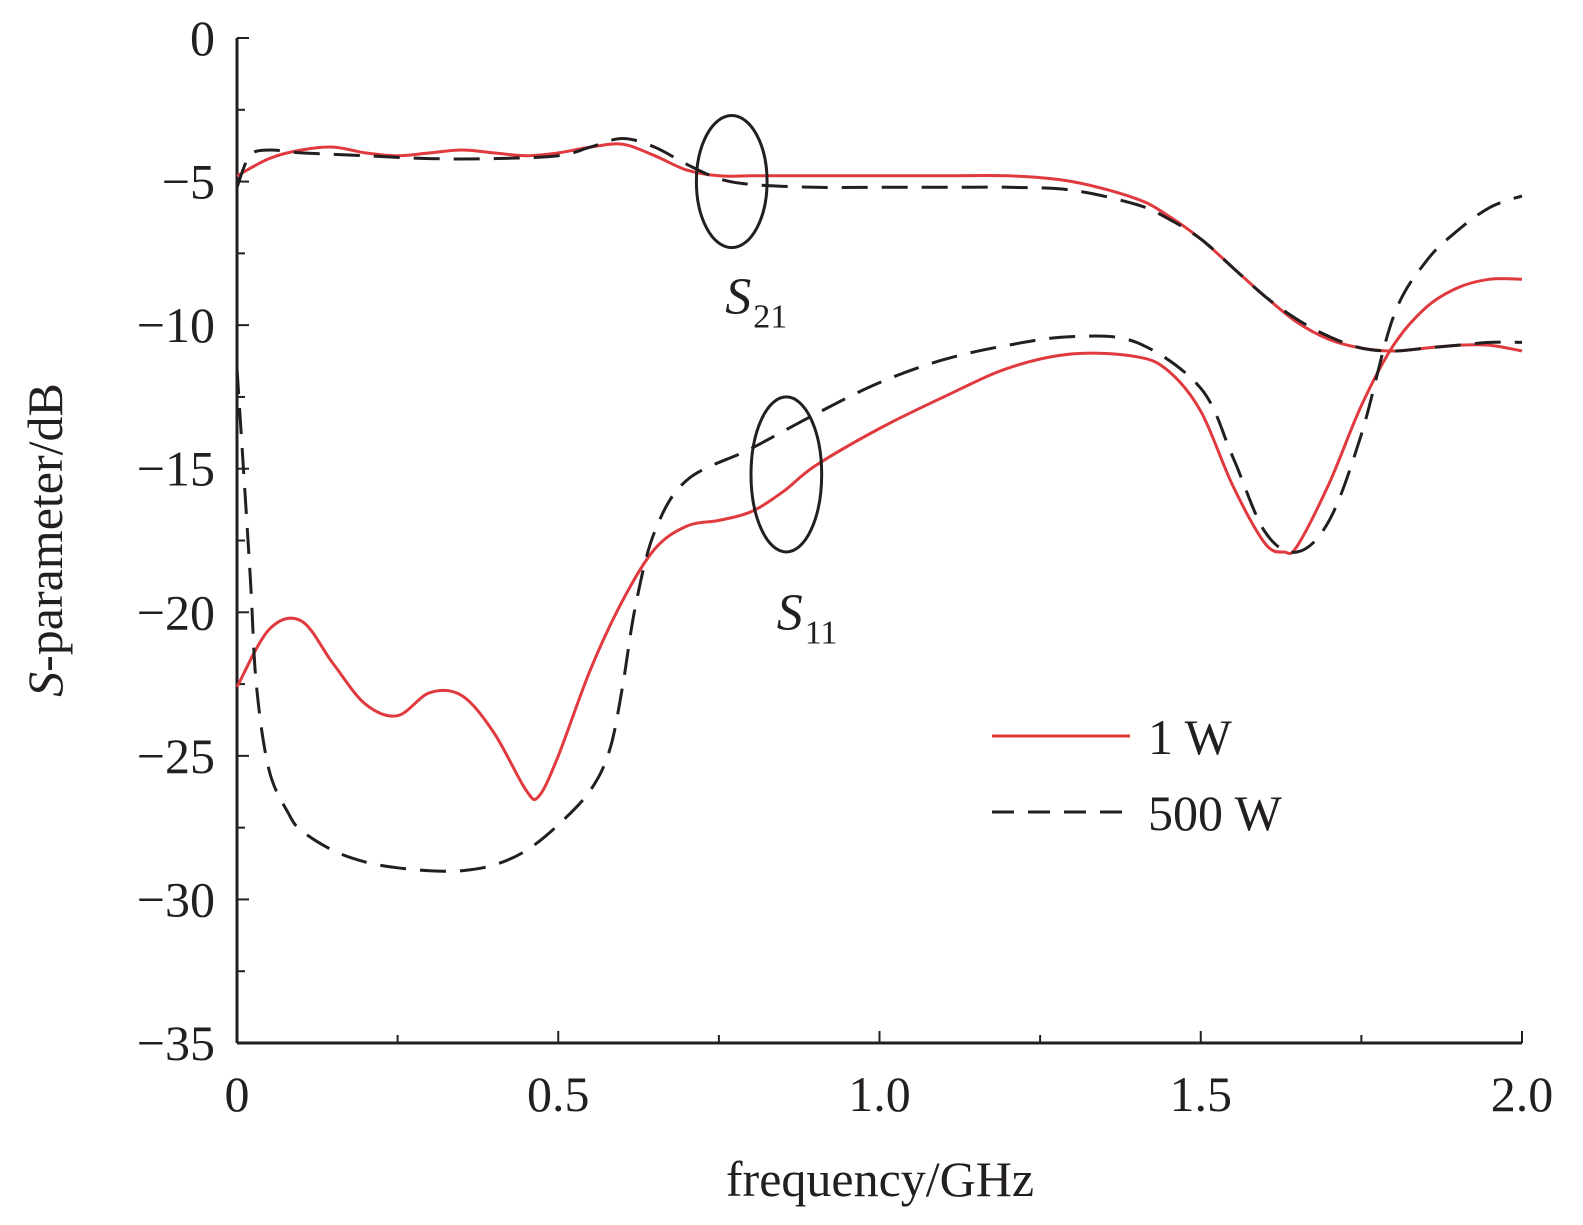 This screenshot has height=1225, width=1583. I want to click on x-tick-label: 0.5, so click(558, 1094).